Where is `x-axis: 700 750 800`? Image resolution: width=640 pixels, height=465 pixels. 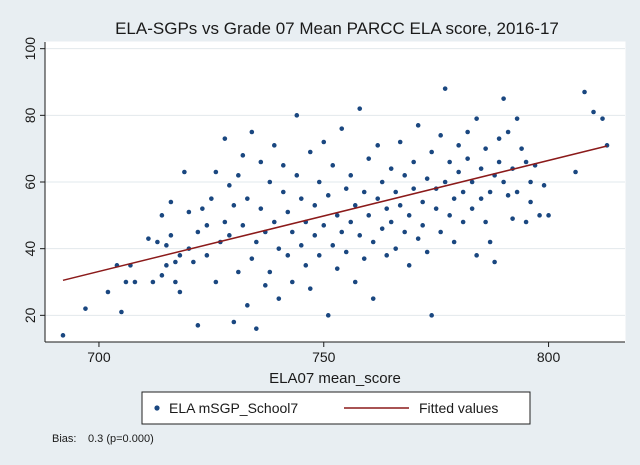
x-axis: 700 750 800 is located at coordinates (335, 353).